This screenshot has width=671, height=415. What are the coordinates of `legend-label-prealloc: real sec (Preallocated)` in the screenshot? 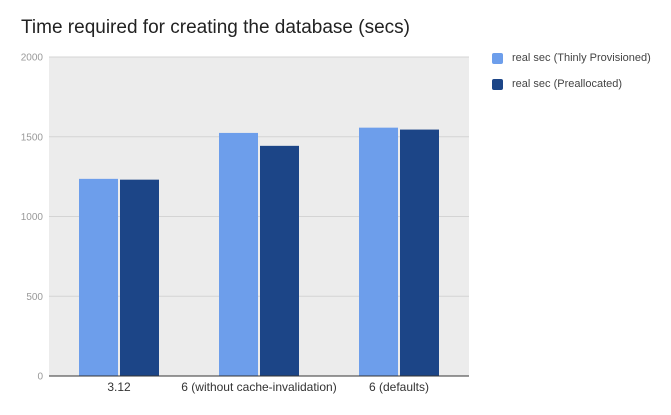 It's located at (567, 84).